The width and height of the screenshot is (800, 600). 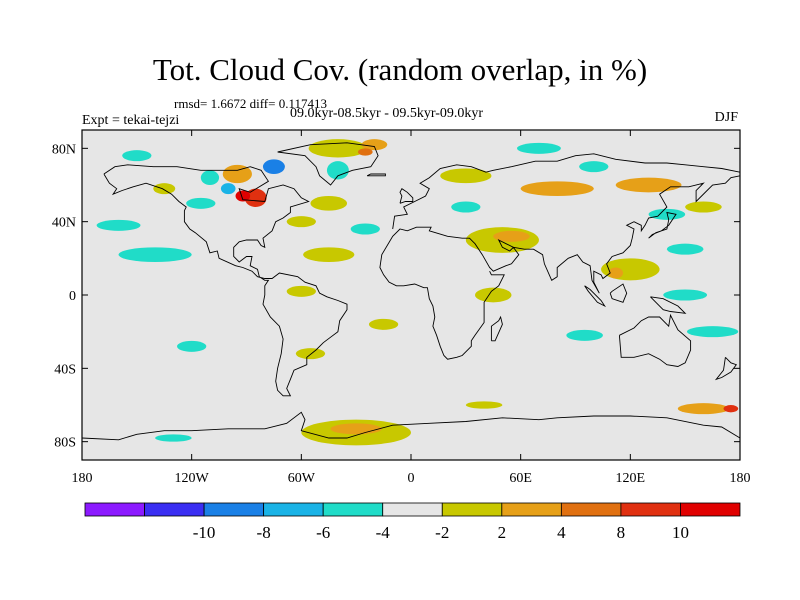 I want to click on colorbar-label: 8, so click(x=621, y=532).